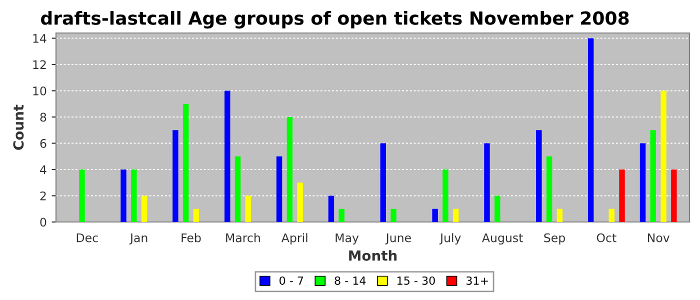  Describe the element at coordinates (43, 143) in the screenshot. I see `y-tick-label: 6` at that location.